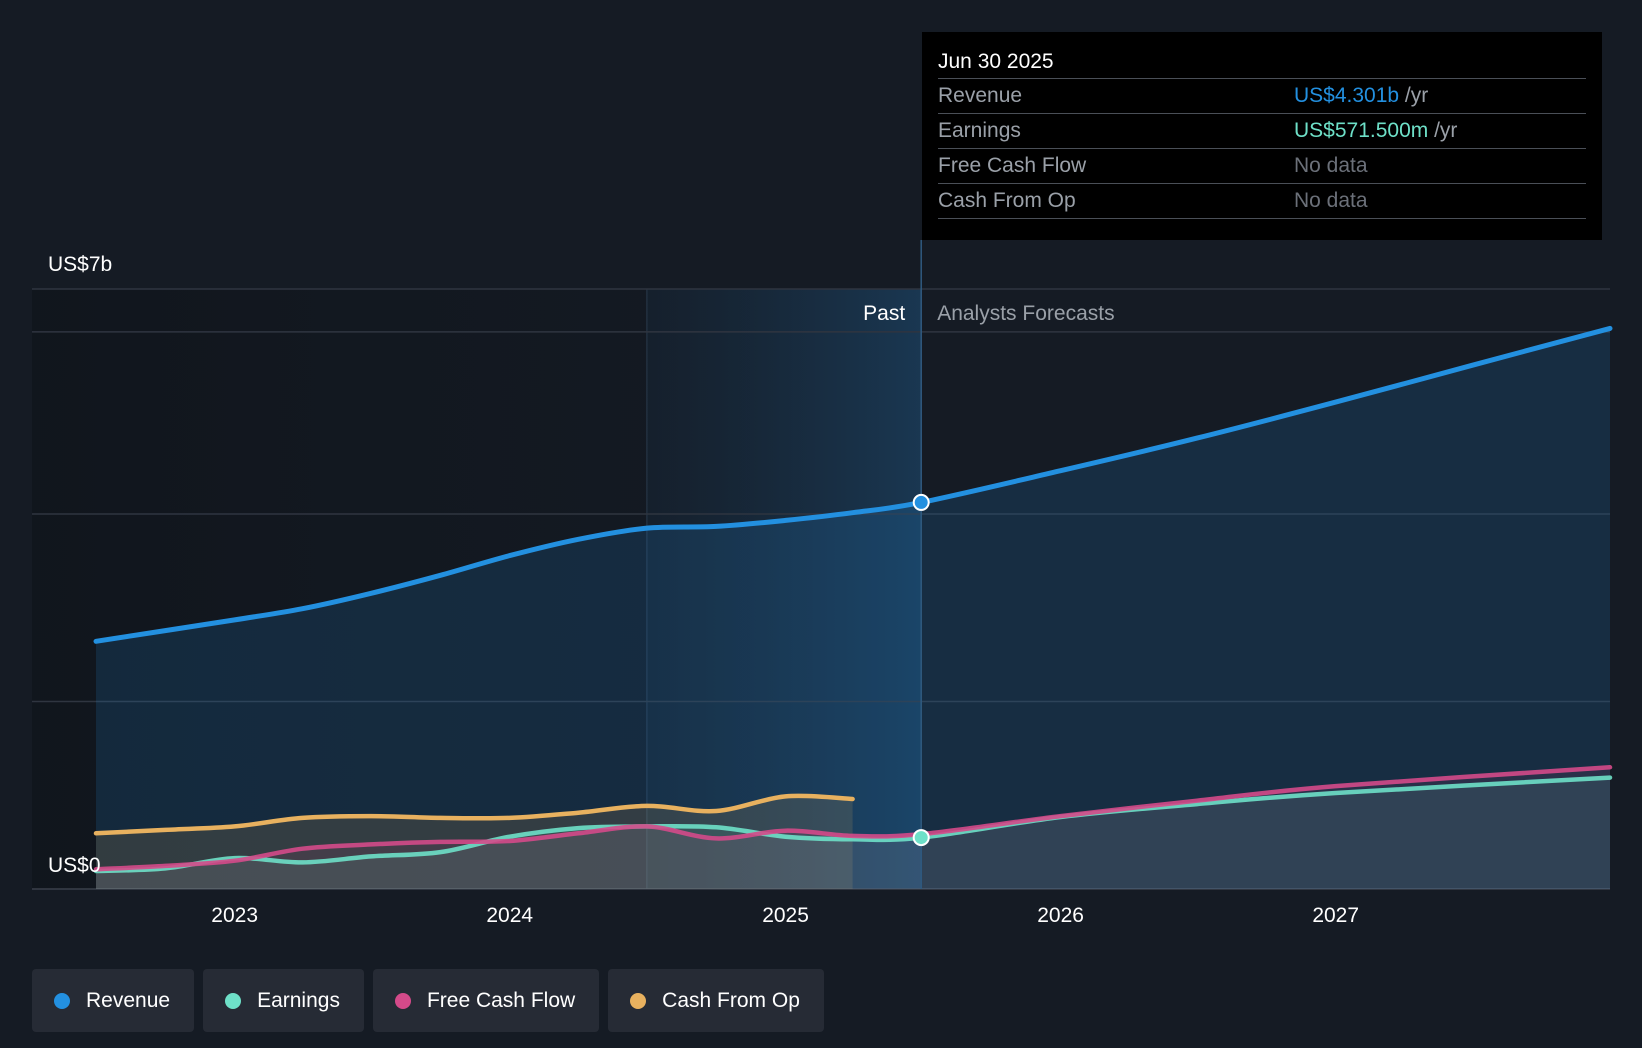  What do you see at coordinates (80, 264) in the screenshot?
I see `y-axis-top-label: US$7b` at bounding box center [80, 264].